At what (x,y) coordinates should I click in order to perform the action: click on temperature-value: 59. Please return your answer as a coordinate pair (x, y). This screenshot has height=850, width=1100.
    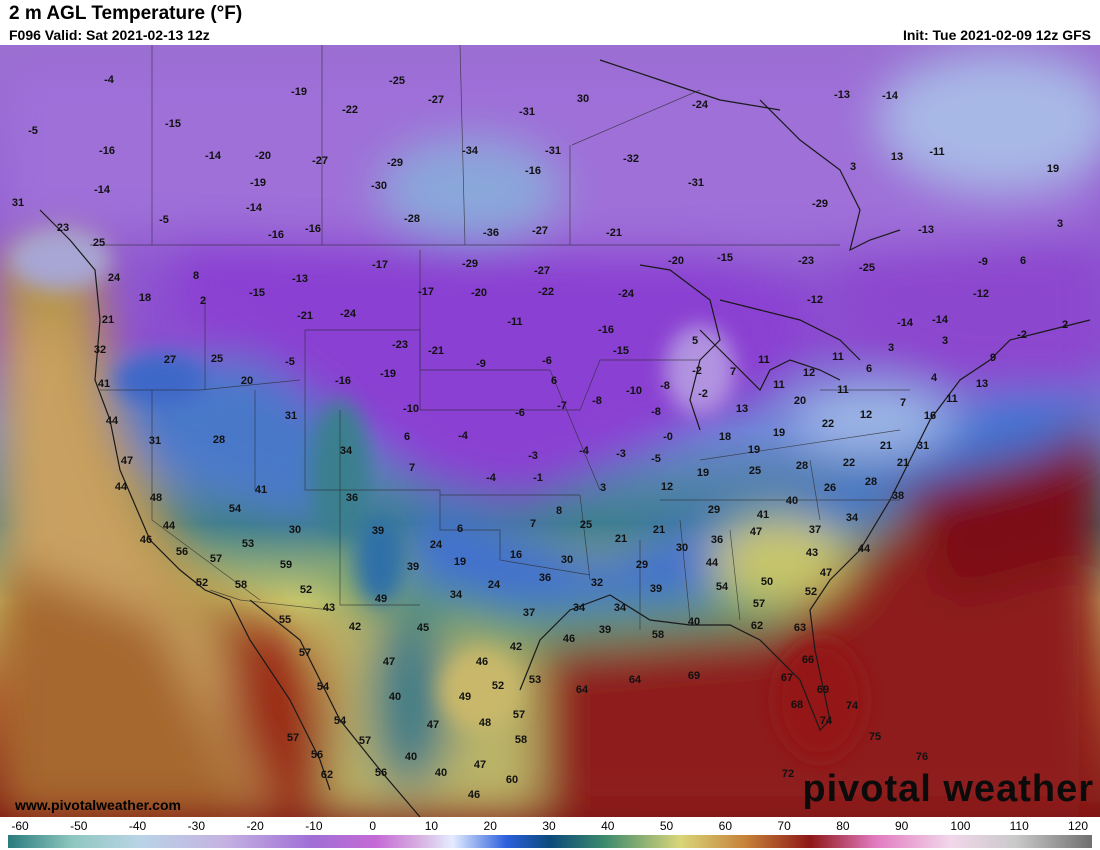
    Looking at the image, I should click on (286, 565).